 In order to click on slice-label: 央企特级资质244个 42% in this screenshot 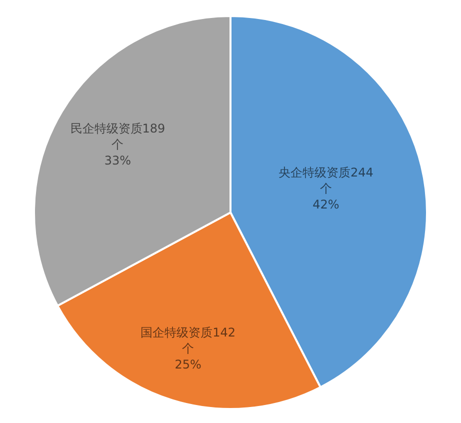, I will do `click(326, 188)`.